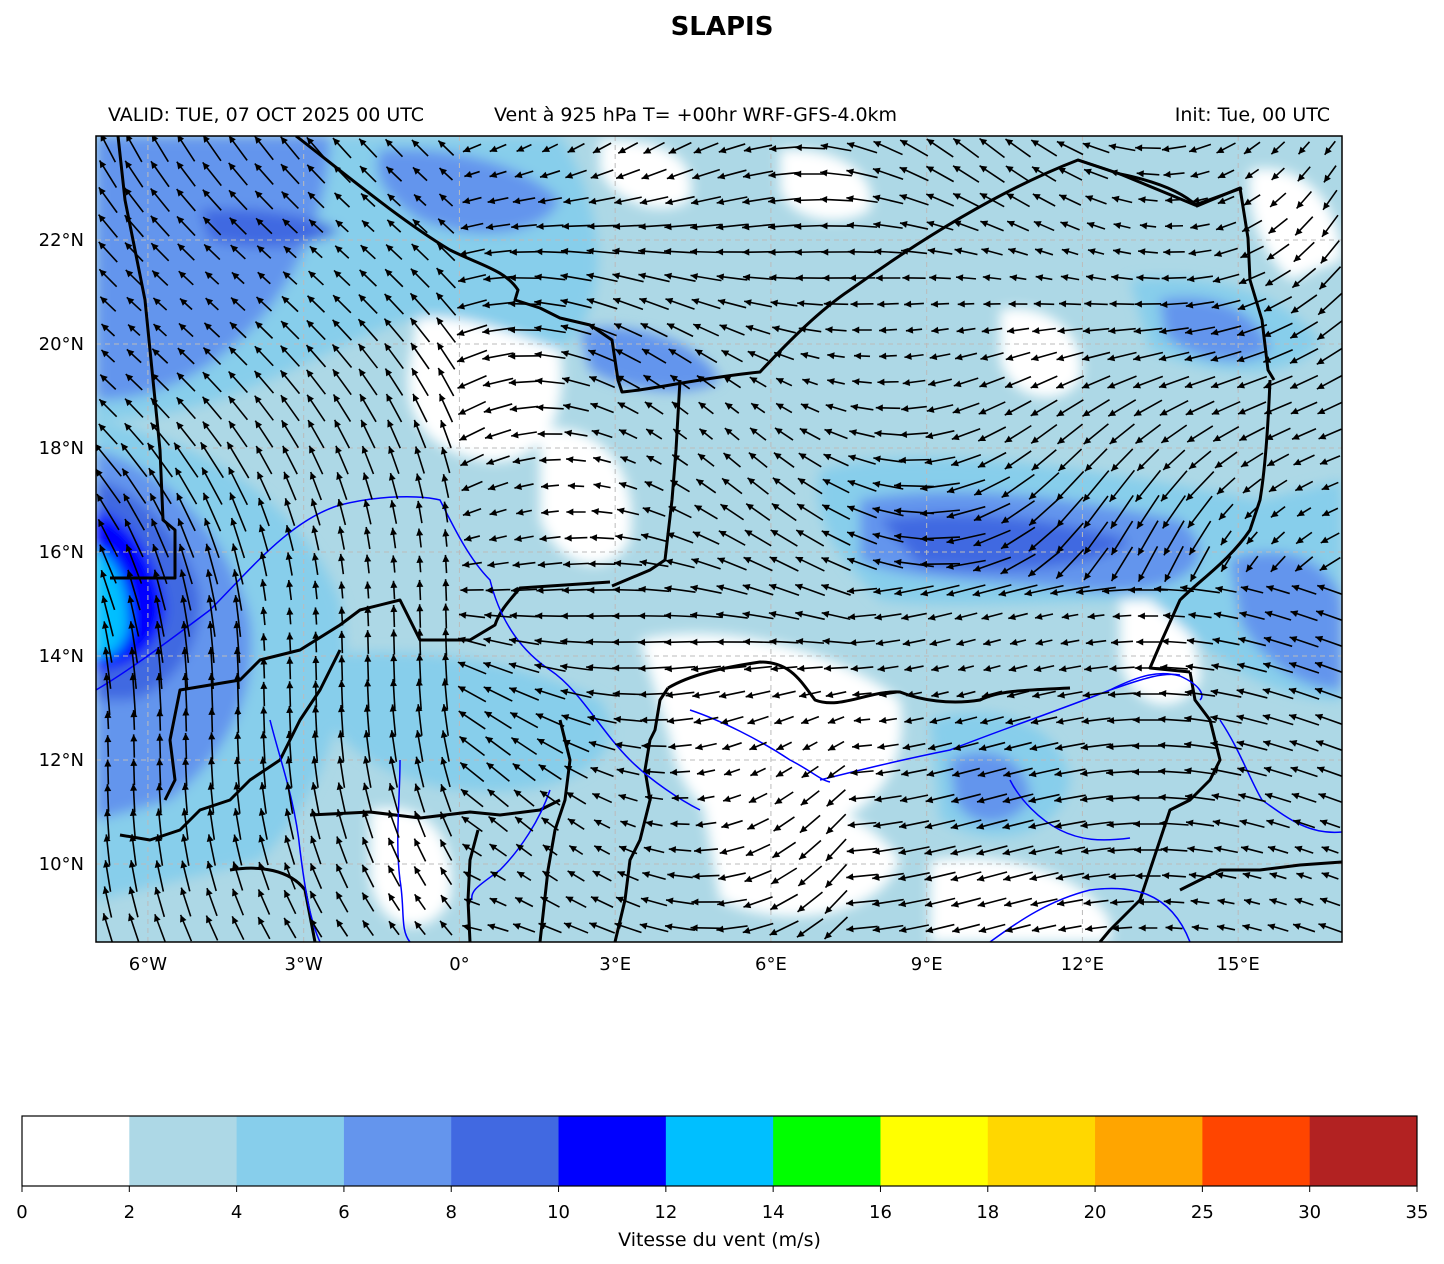 The width and height of the screenshot is (1444, 1264). Describe the element at coordinates (1215, 329) in the screenshot. I see `speed-6-8-area` at that location.